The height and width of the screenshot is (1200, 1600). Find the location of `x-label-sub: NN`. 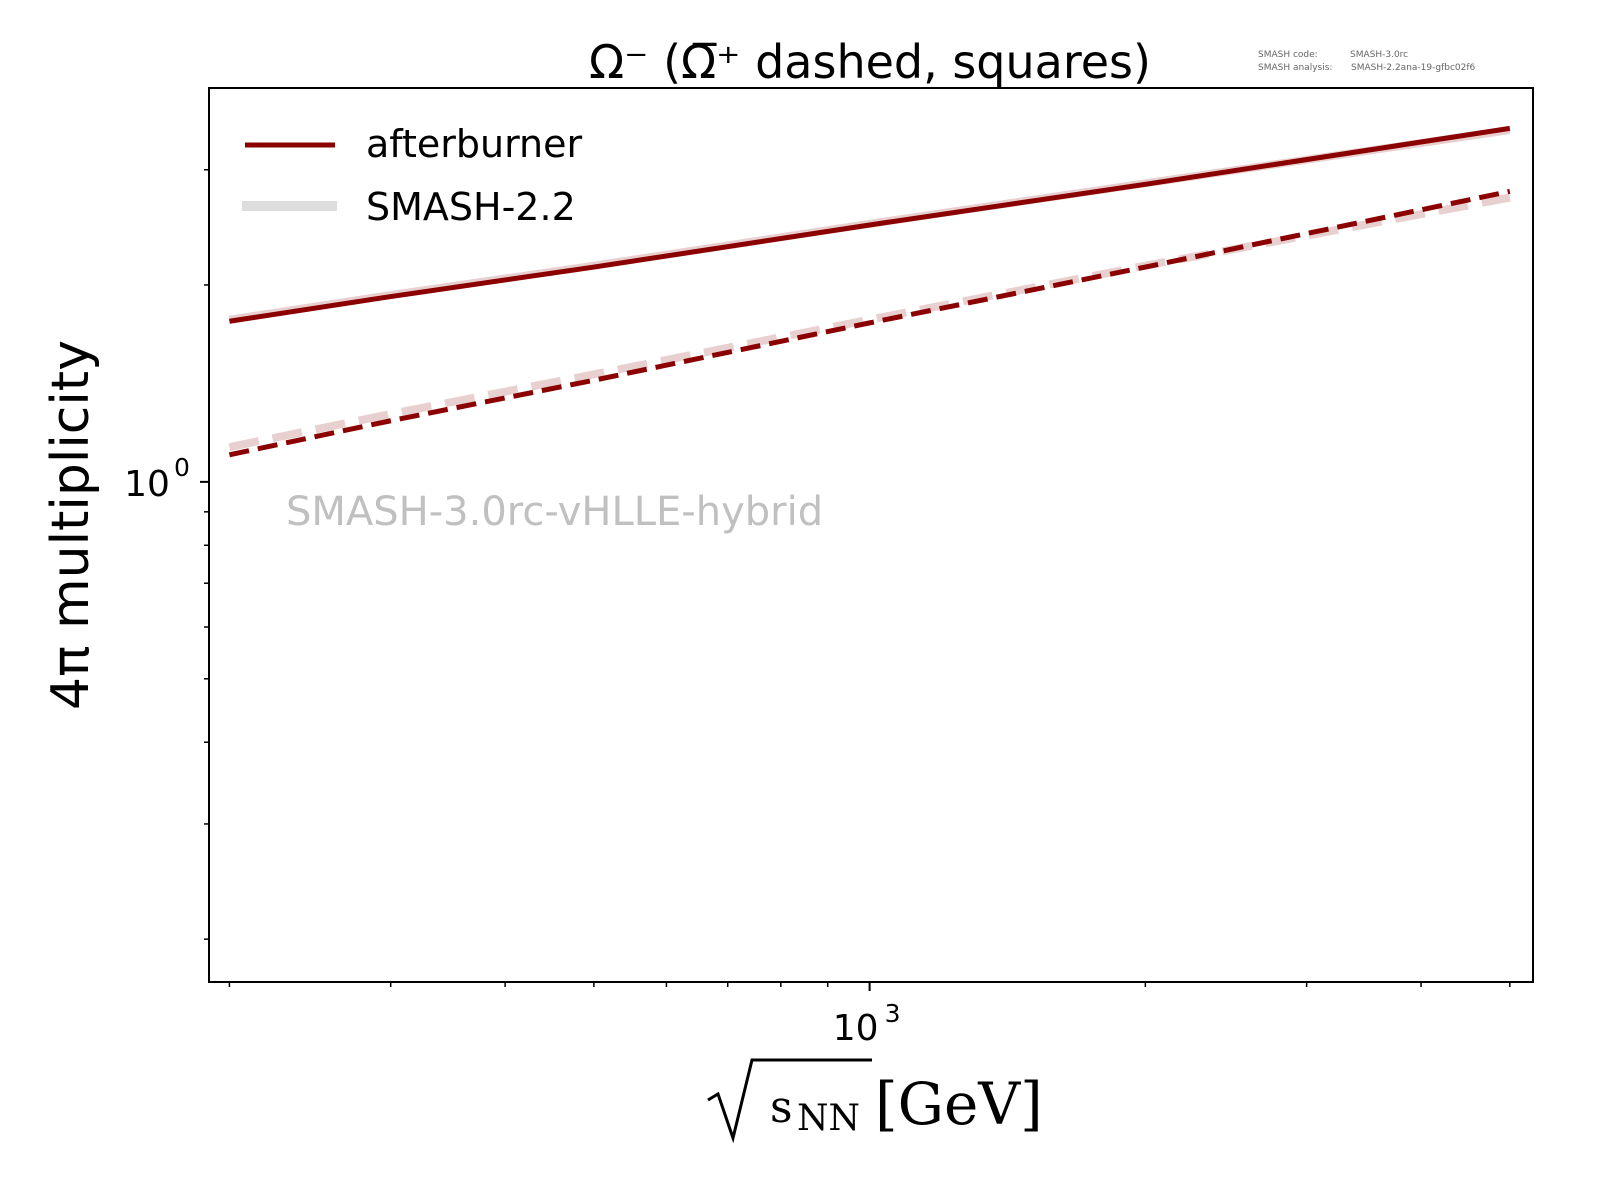

x-label-sub: NN is located at coordinates (828, 1118).